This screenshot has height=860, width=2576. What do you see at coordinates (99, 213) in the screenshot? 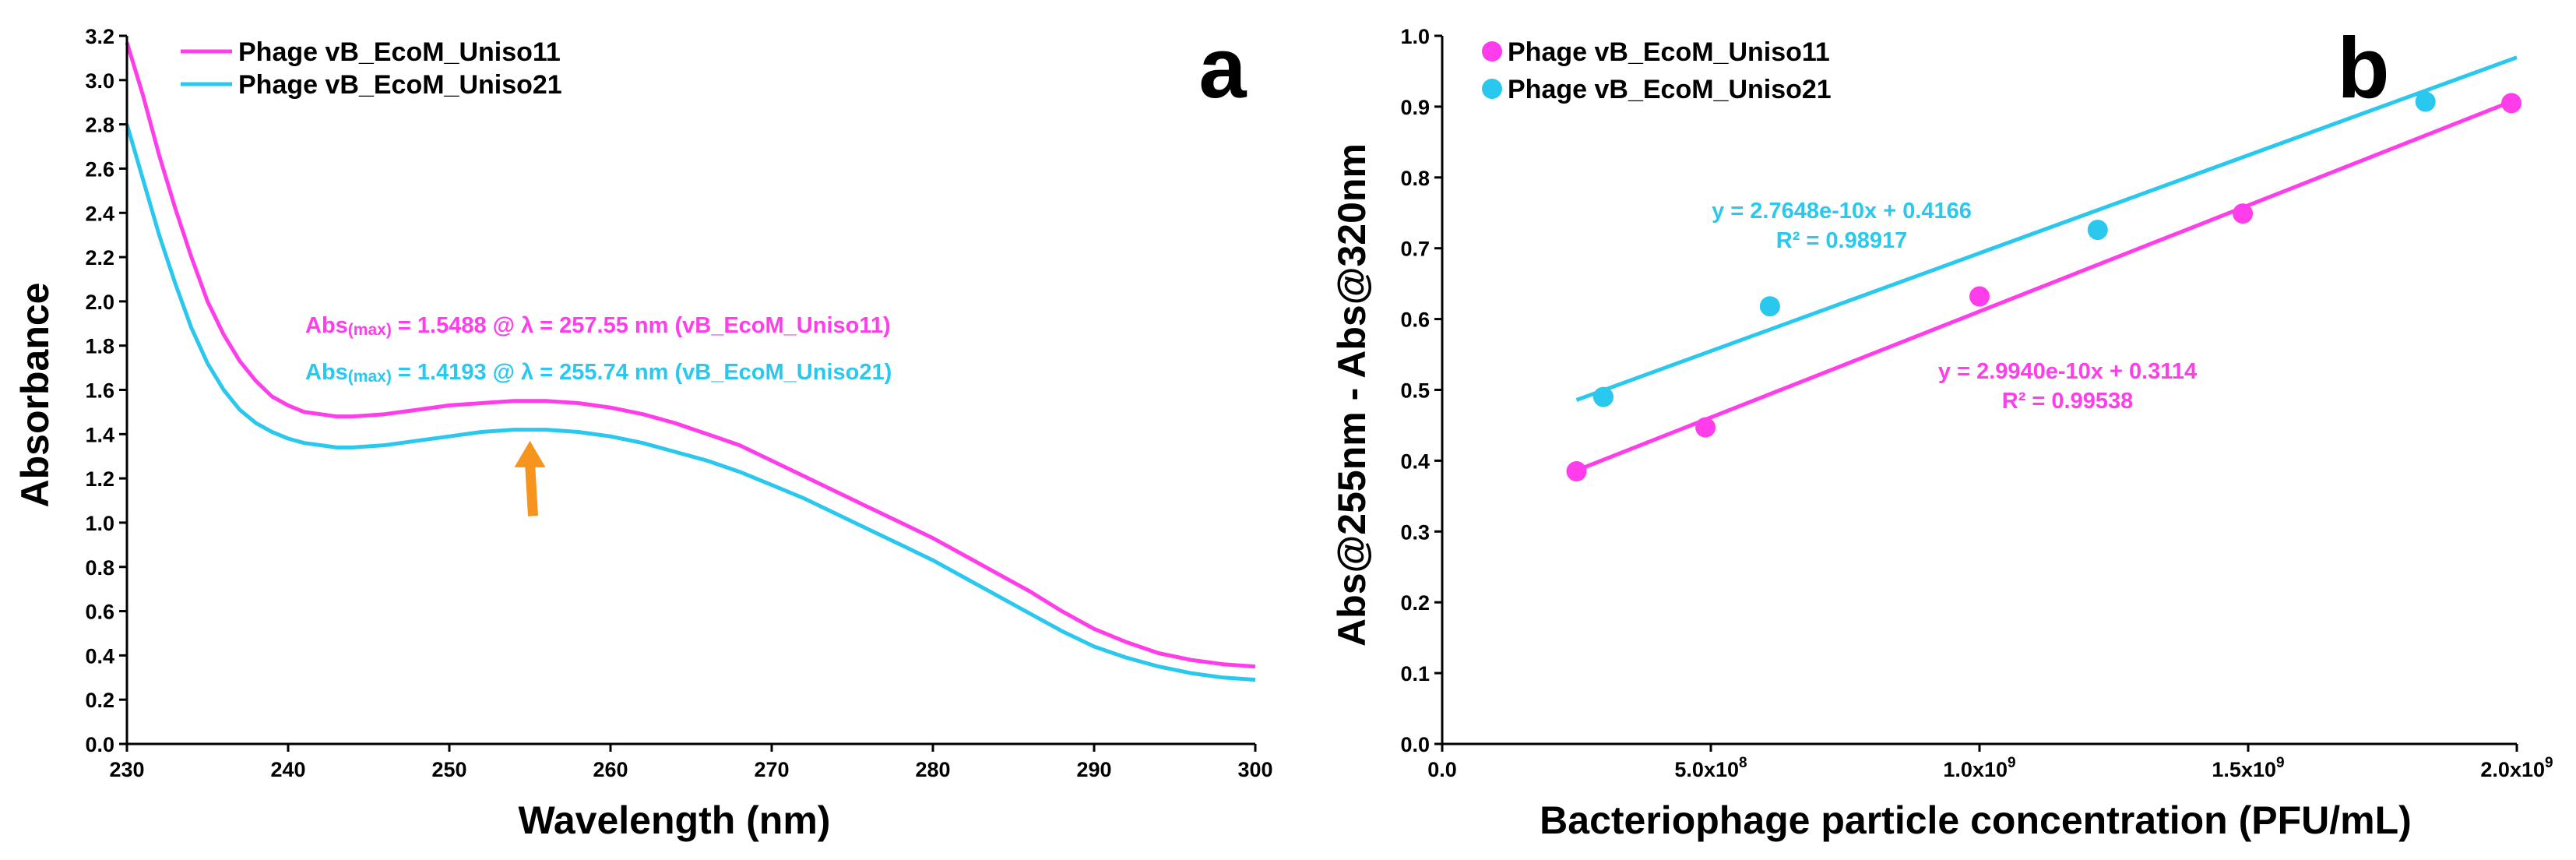
I see `y-tick-label: 2.4` at bounding box center [99, 213].